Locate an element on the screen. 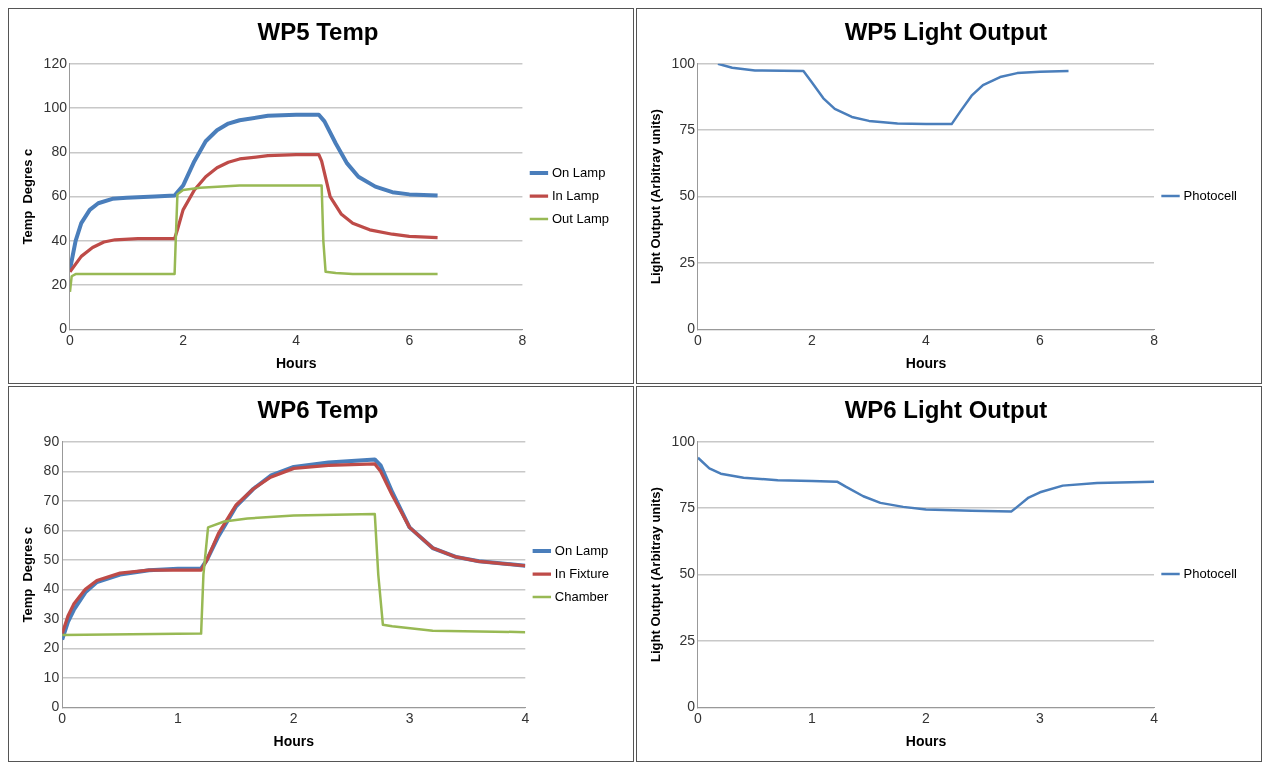 This screenshot has width=1271, height=774. chart-title: WP6 Light Output is located at coordinates (946, 410).